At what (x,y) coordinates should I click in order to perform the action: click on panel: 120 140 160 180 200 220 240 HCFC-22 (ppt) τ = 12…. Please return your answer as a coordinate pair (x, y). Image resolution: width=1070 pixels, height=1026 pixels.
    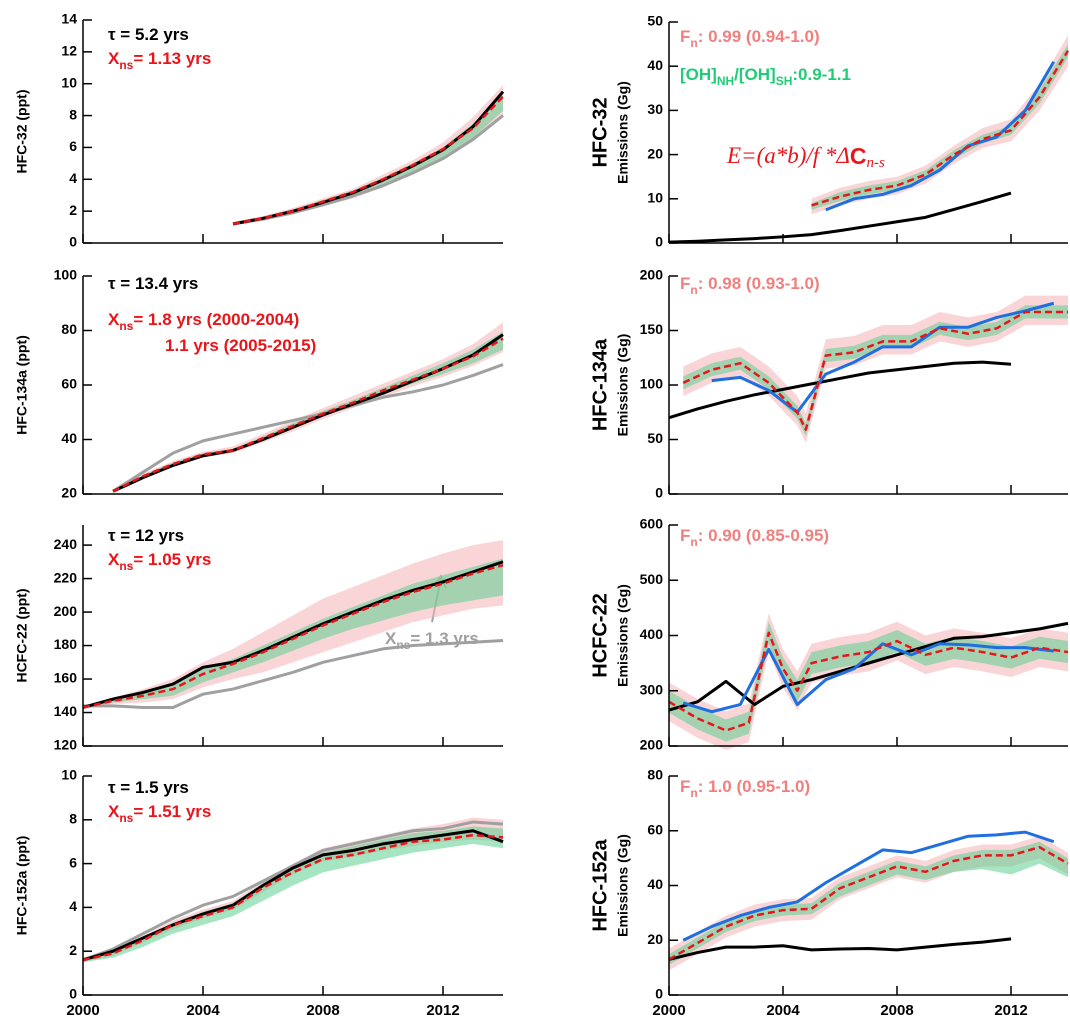
    Looking at the image, I should click on (259, 639).